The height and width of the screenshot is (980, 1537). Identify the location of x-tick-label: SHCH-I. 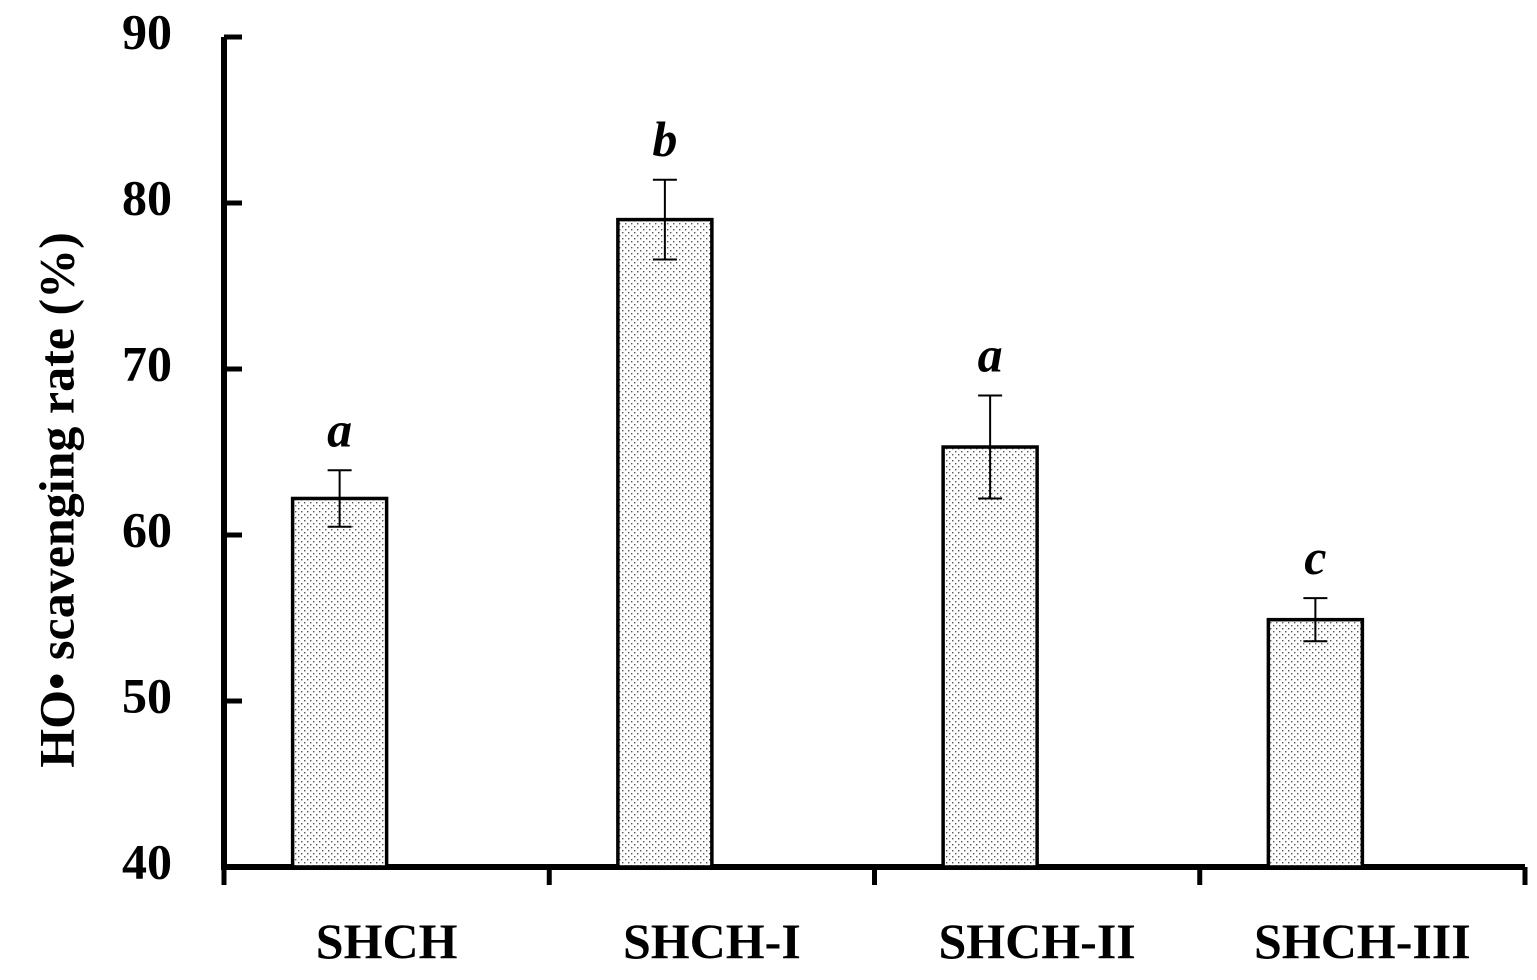
(712, 941).